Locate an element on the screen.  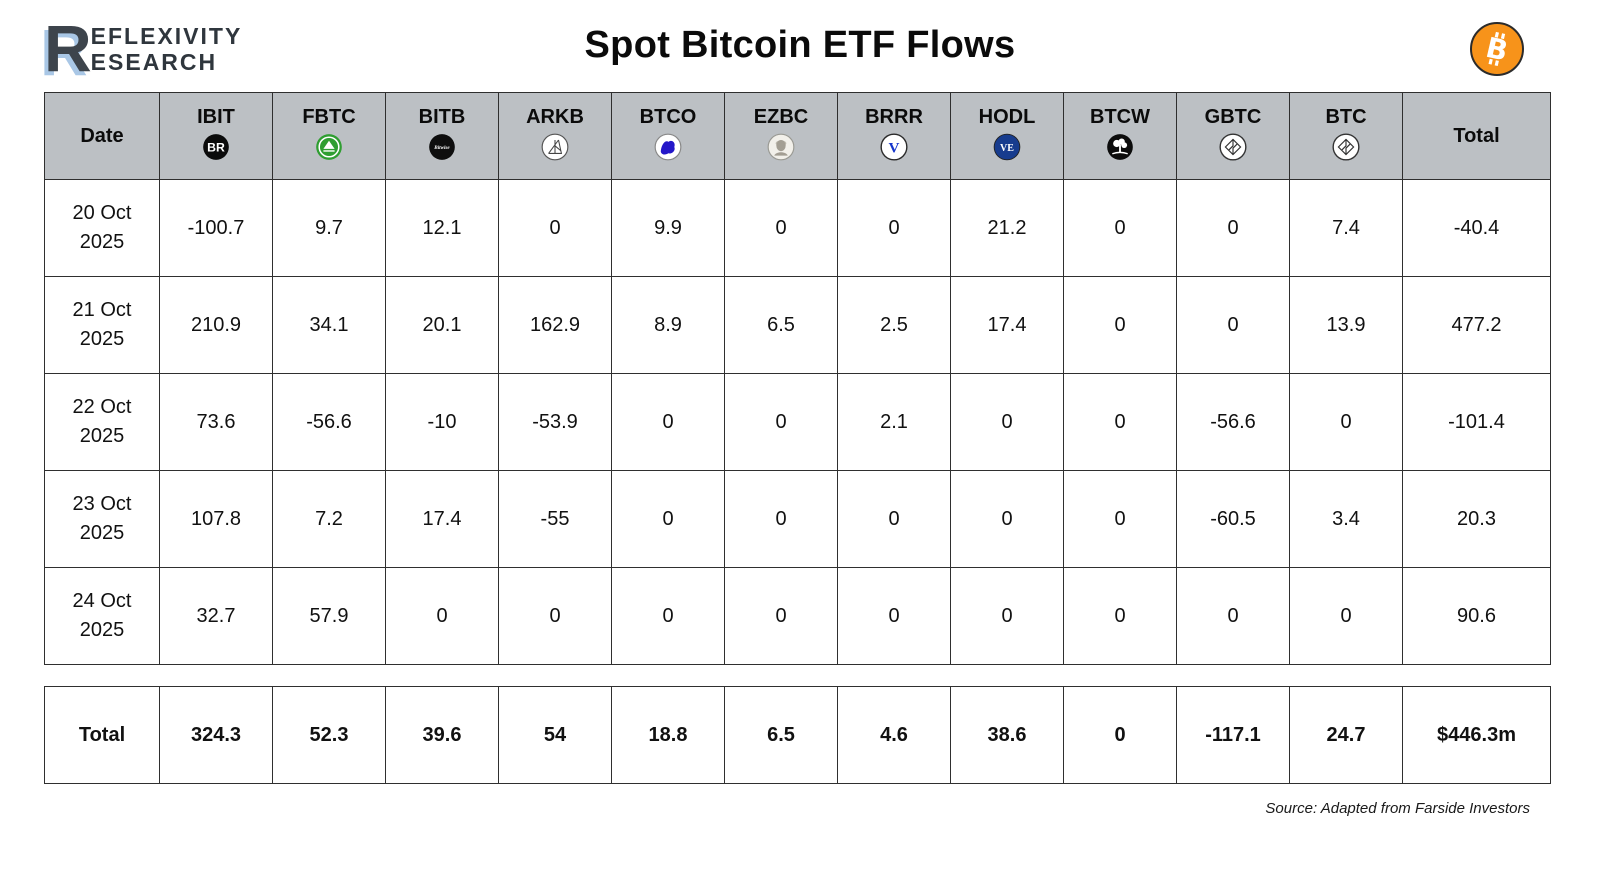
column-header-arkb: ARKB is located at coordinates (555, 136).